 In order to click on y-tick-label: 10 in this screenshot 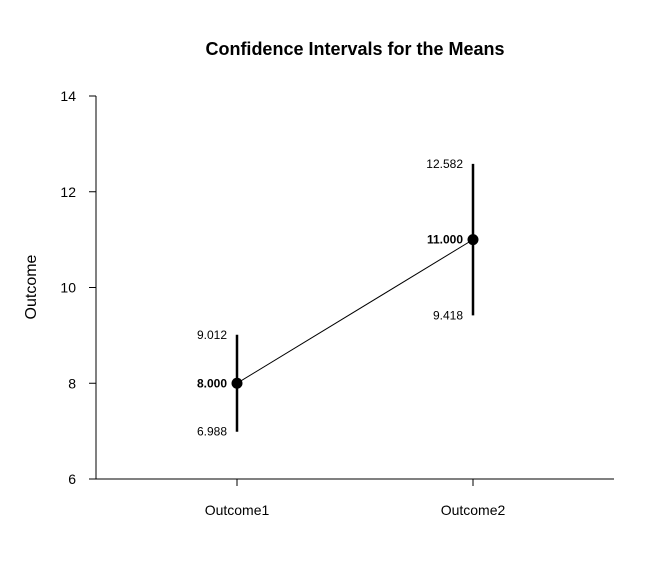, I will do `click(68, 288)`.